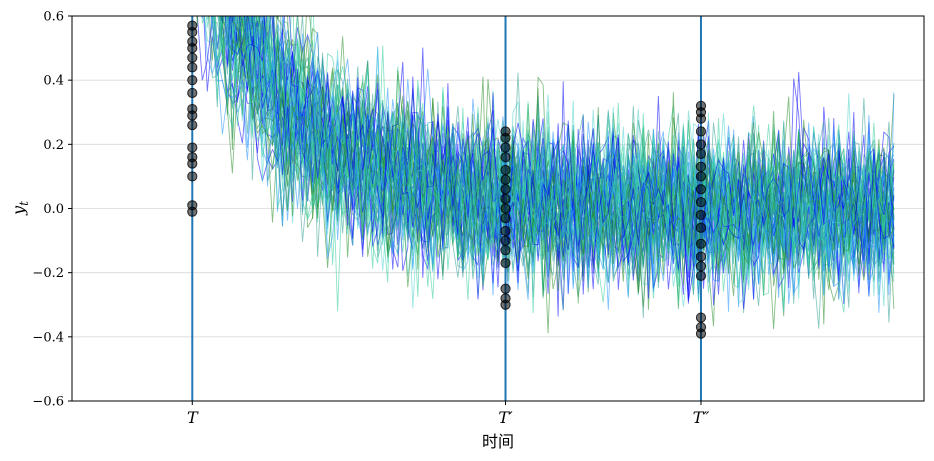  I want to click on y-tick-label: 0.4, so click(53, 81).